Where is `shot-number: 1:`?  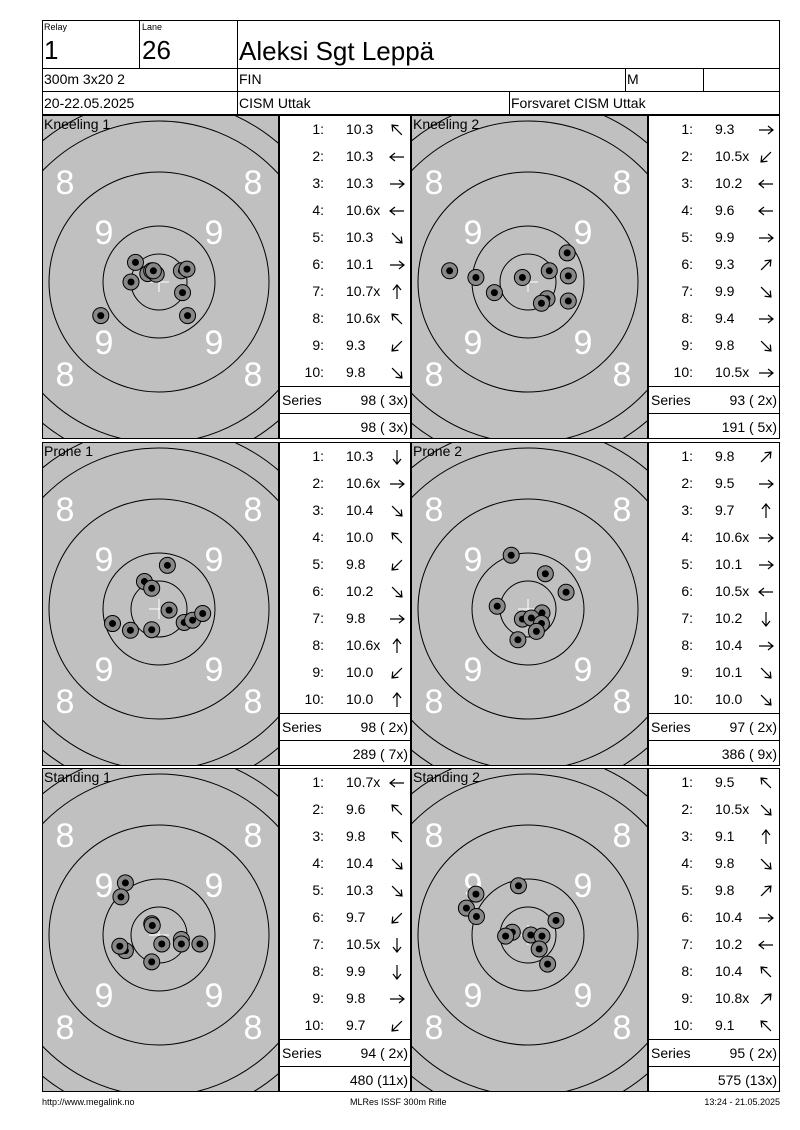 shot-number: 1: is located at coordinates (687, 456).